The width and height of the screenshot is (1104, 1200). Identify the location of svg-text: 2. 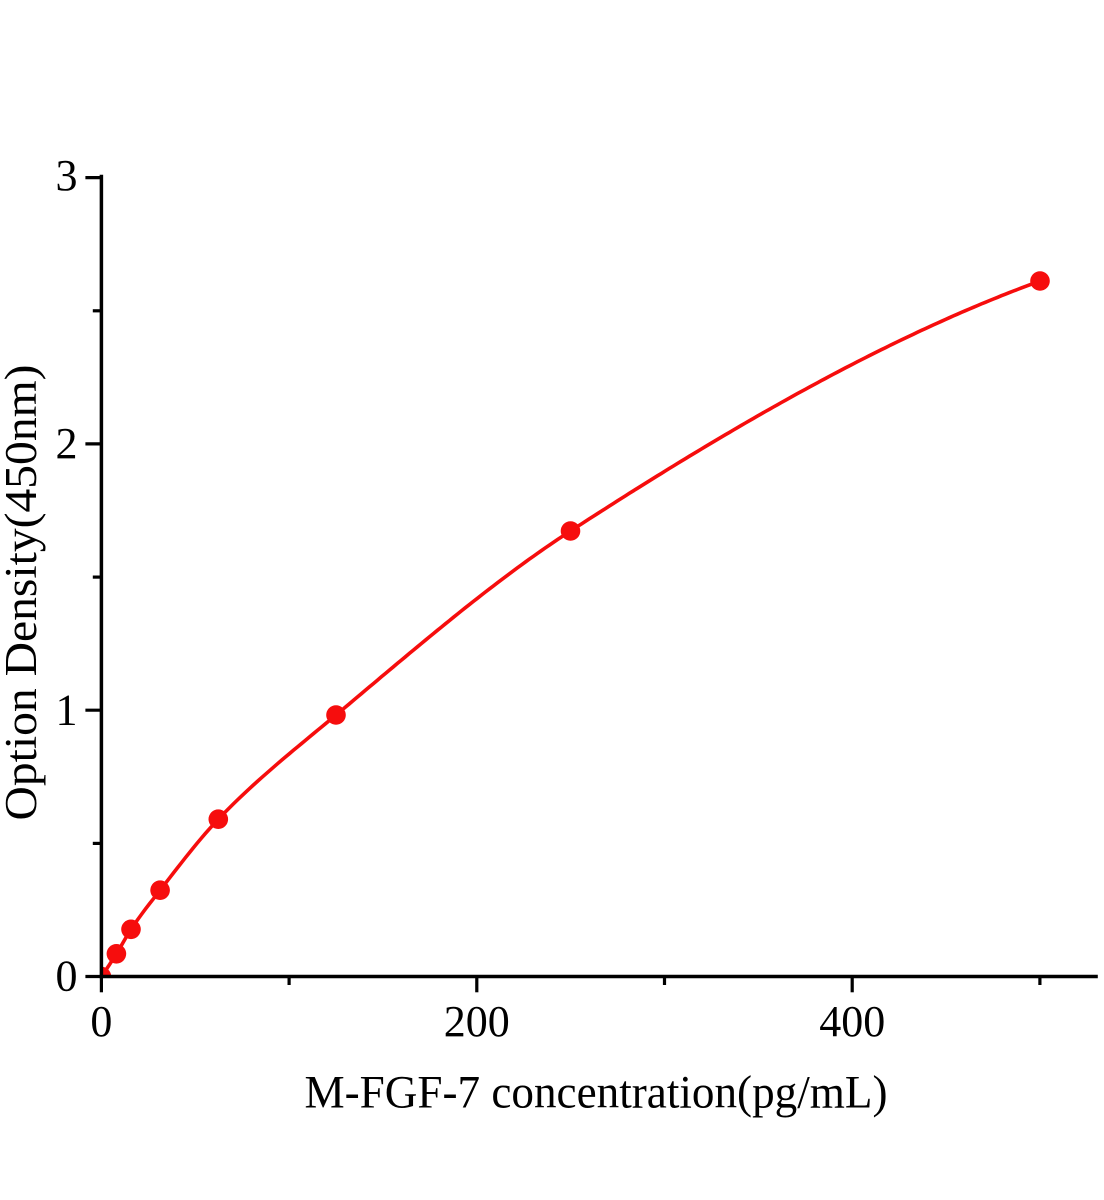
(67, 443).